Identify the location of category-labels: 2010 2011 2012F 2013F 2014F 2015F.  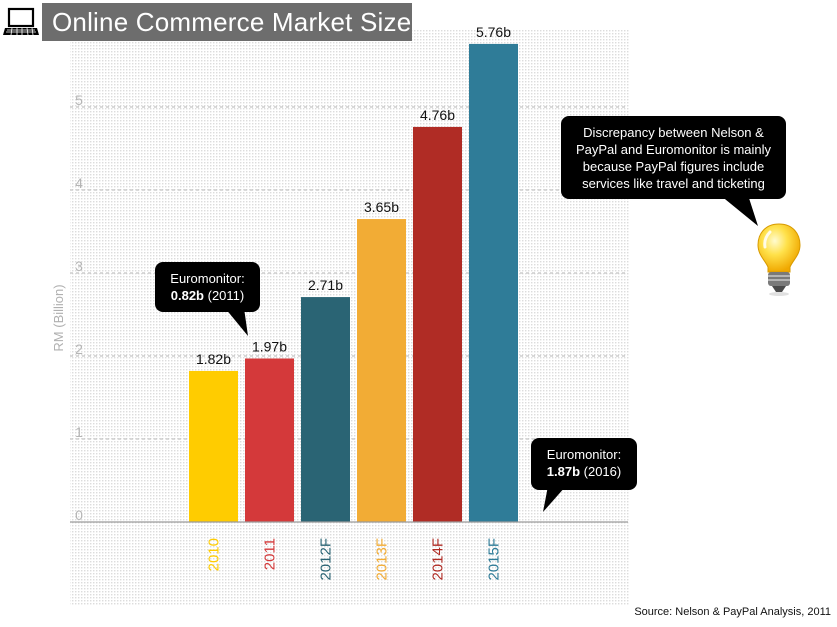
(354, 559).